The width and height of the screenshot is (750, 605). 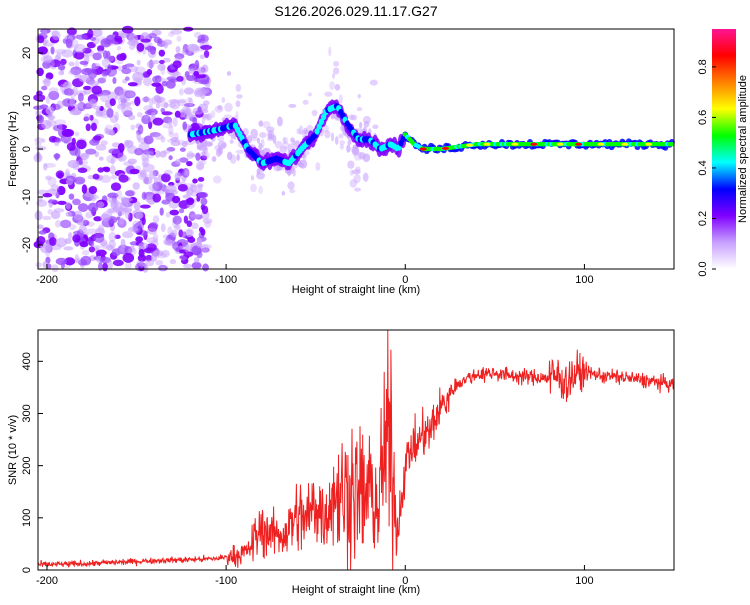 What do you see at coordinates (27, 518) in the screenshot?
I see `snr-y-tick-label: 100` at bounding box center [27, 518].